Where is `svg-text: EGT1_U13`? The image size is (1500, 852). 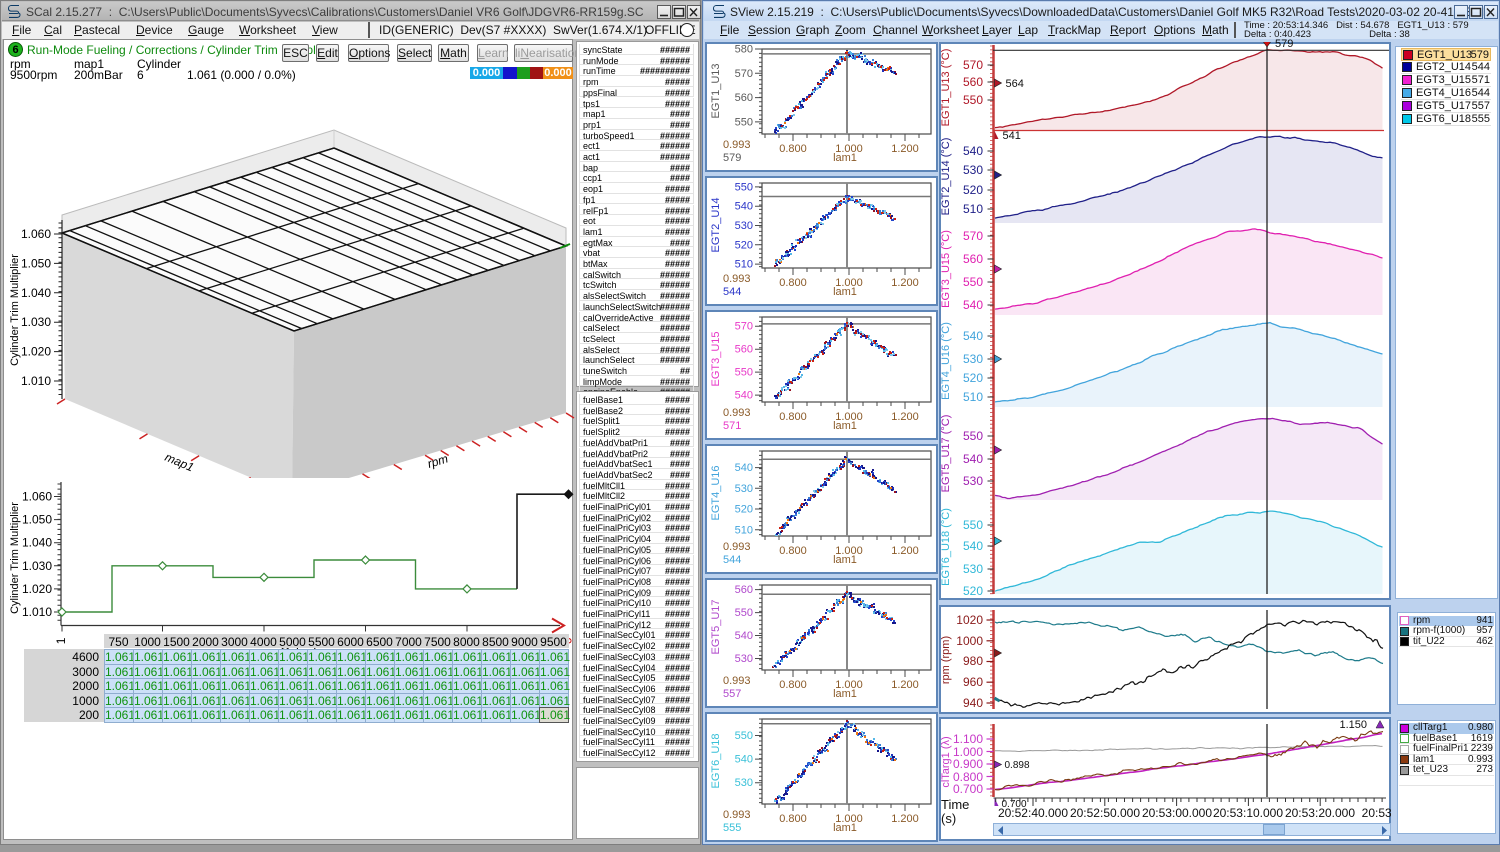
svg-text: EGT1_U13 is located at coordinates (716, 90).